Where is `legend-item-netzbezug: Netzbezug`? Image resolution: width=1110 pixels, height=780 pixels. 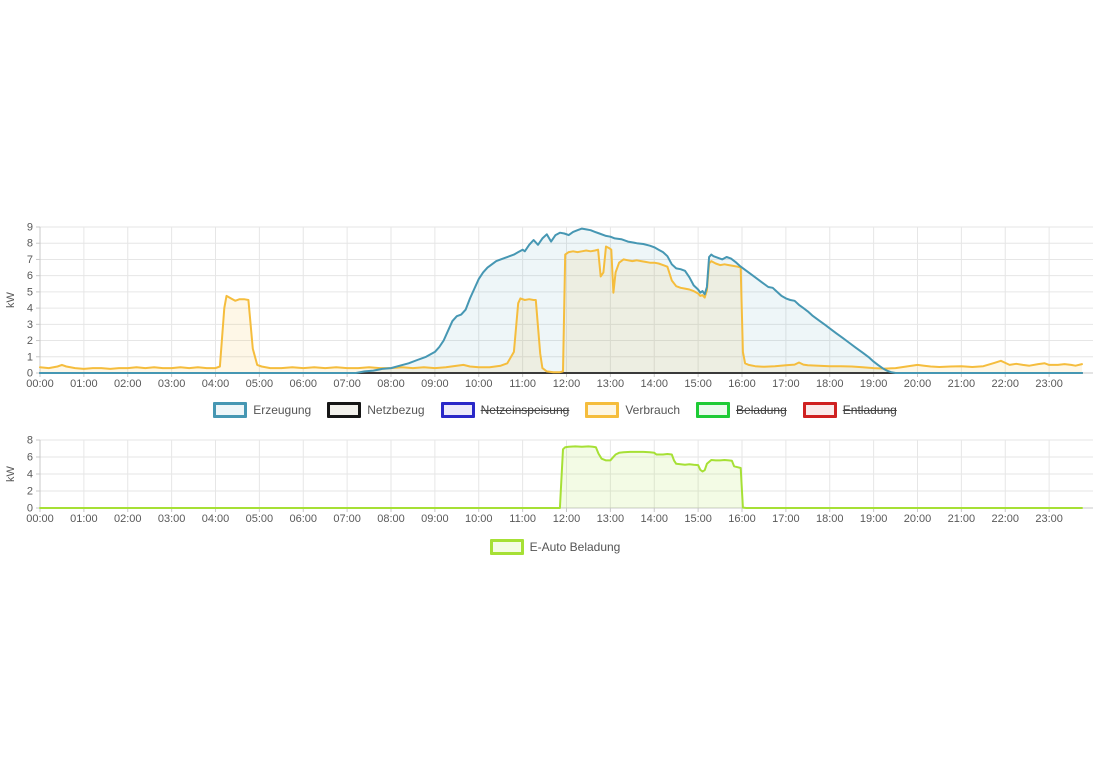
legend-item-netzbezug: Netzbezug is located at coordinates (376, 410).